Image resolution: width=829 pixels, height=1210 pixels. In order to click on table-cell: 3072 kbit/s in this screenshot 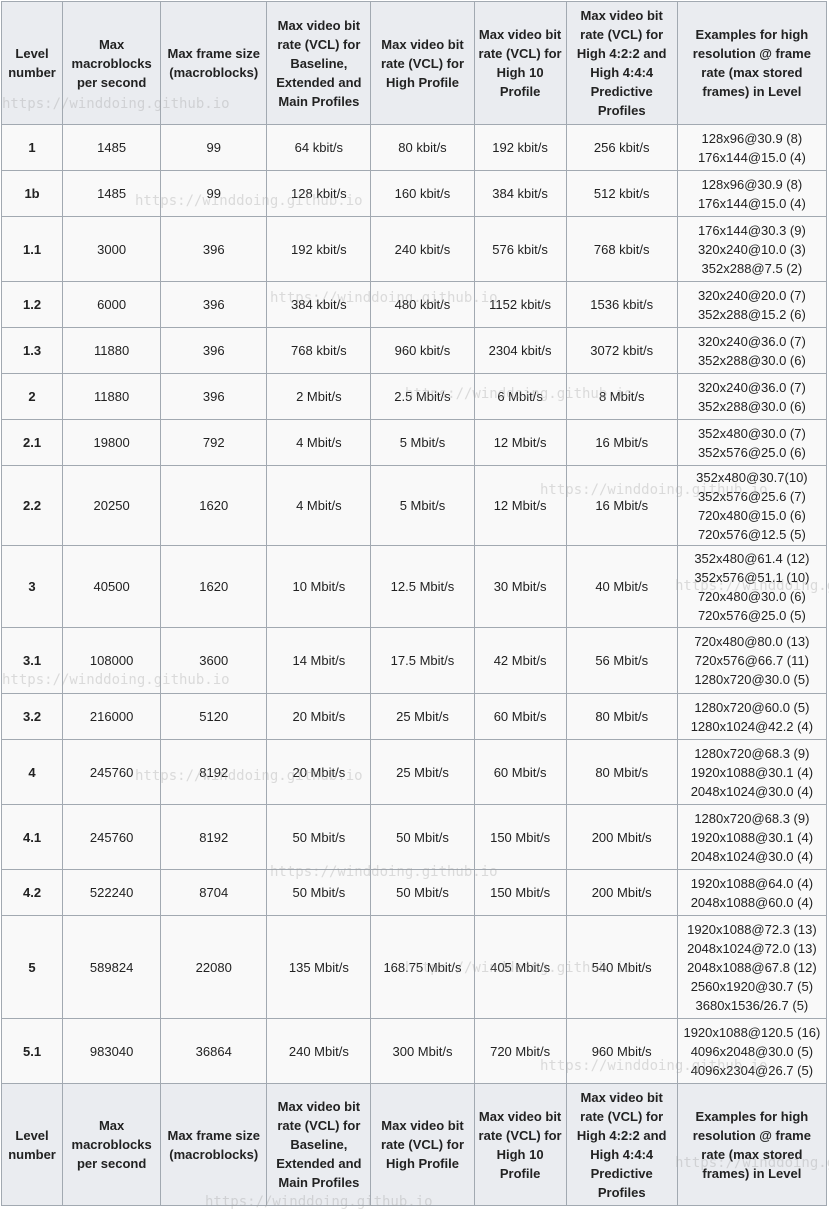, I will do `click(621, 350)`.